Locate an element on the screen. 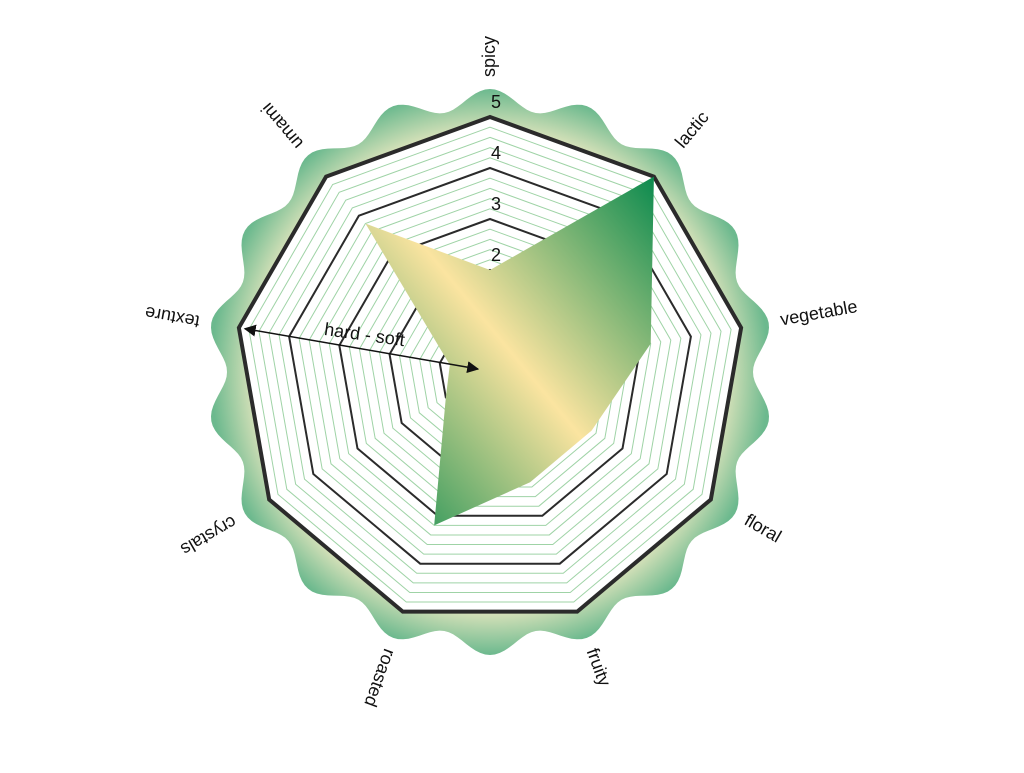 This screenshot has height=773, width=1024. axis-label: texture is located at coordinates (172, 317).